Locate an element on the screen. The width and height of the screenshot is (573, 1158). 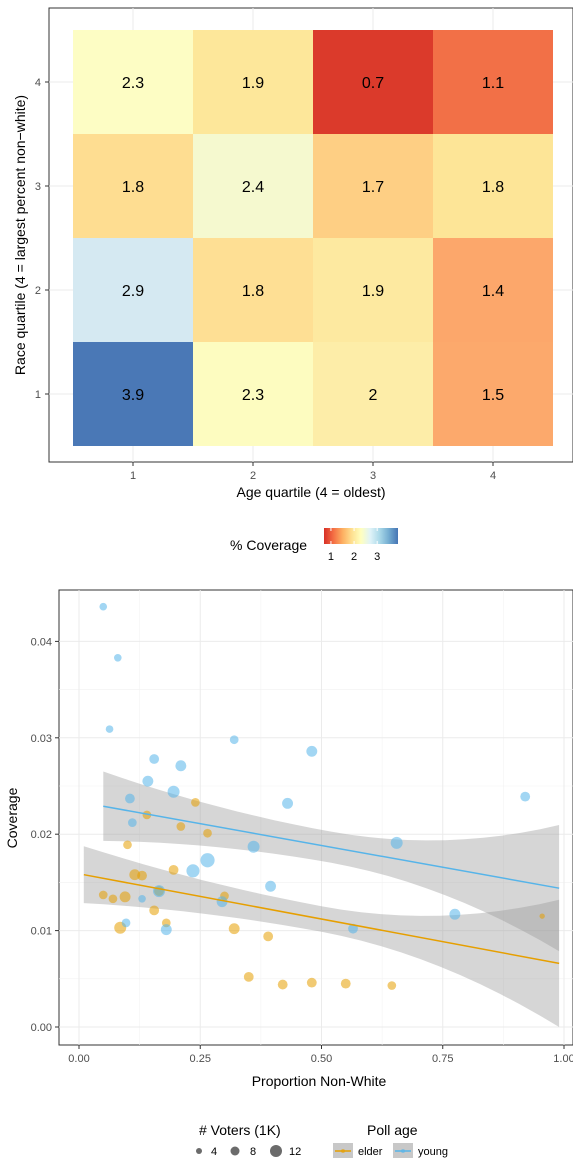
scatter-y-ticks: 0.00 0.01 0.02 0.03 0.04 is located at coordinates (45, 835).